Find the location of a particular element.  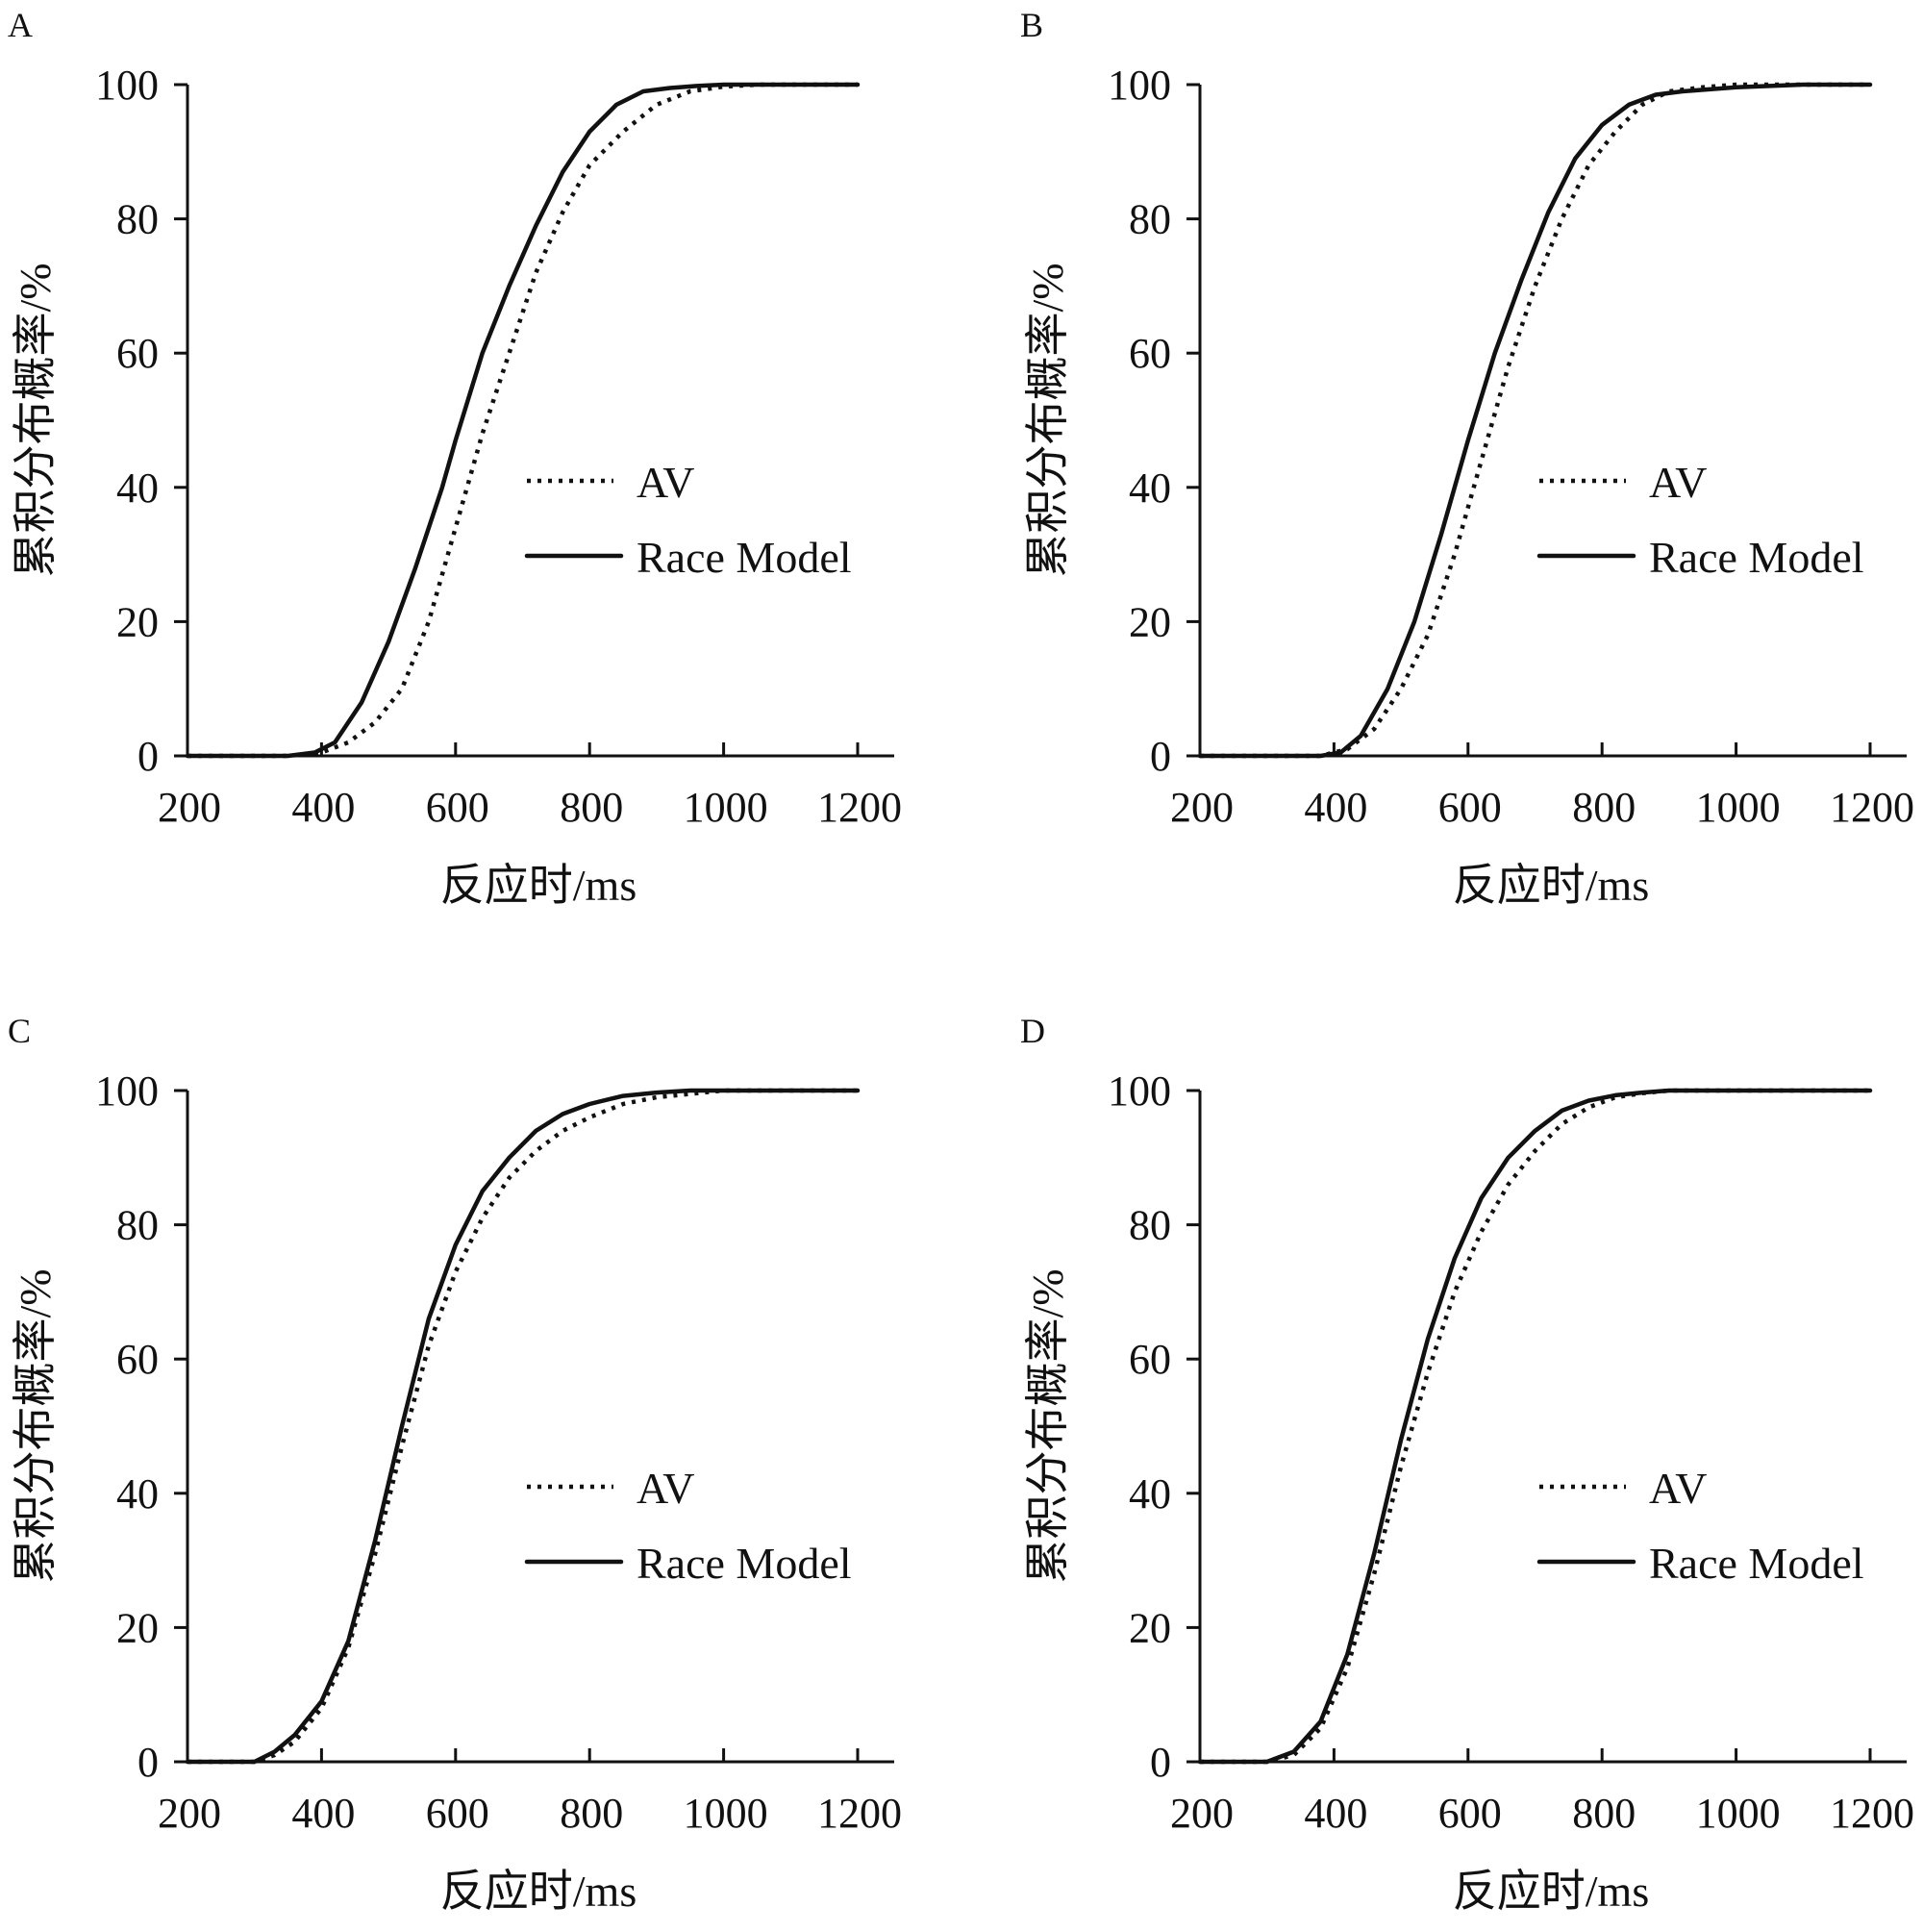

panel-letter: D is located at coordinates (1032, 1031).